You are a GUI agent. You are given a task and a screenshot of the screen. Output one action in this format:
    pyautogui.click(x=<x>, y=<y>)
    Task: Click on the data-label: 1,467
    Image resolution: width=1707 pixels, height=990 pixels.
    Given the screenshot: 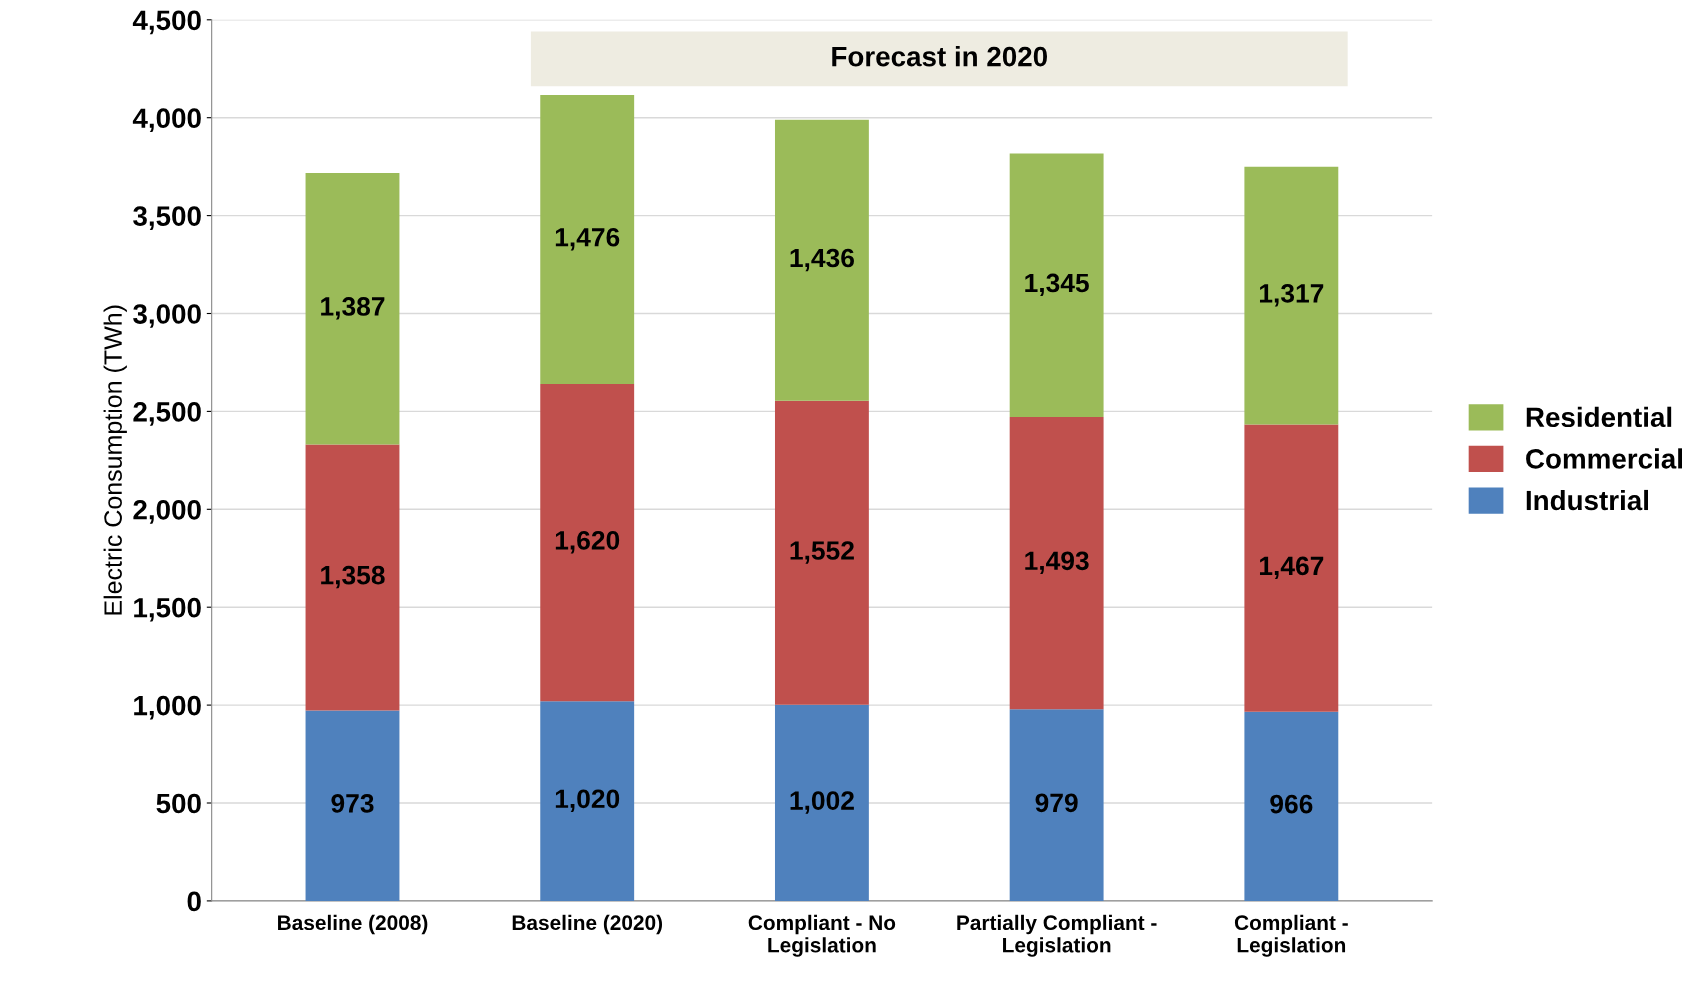 What is the action you would take?
    pyautogui.click(x=1291, y=568)
    